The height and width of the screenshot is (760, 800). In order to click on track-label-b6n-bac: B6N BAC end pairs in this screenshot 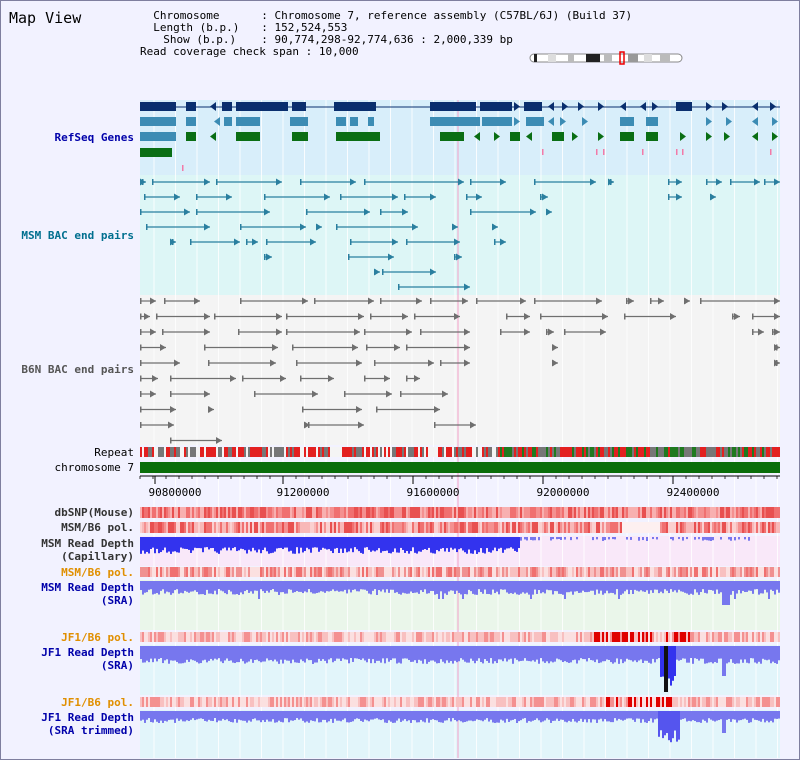, I will do `click(77, 369)`.